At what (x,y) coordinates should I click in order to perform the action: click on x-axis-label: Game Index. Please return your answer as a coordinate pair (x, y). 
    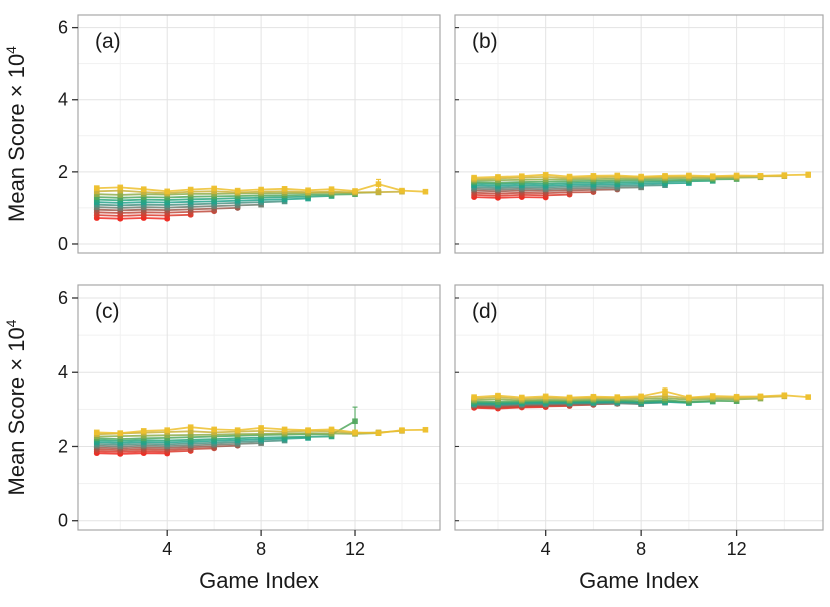
    Looking at the image, I should click on (259, 580).